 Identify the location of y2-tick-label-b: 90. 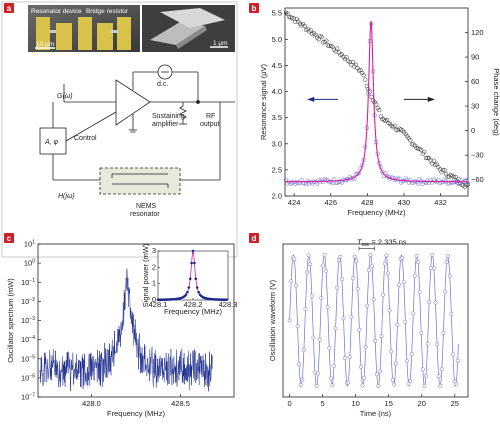
(475, 57).